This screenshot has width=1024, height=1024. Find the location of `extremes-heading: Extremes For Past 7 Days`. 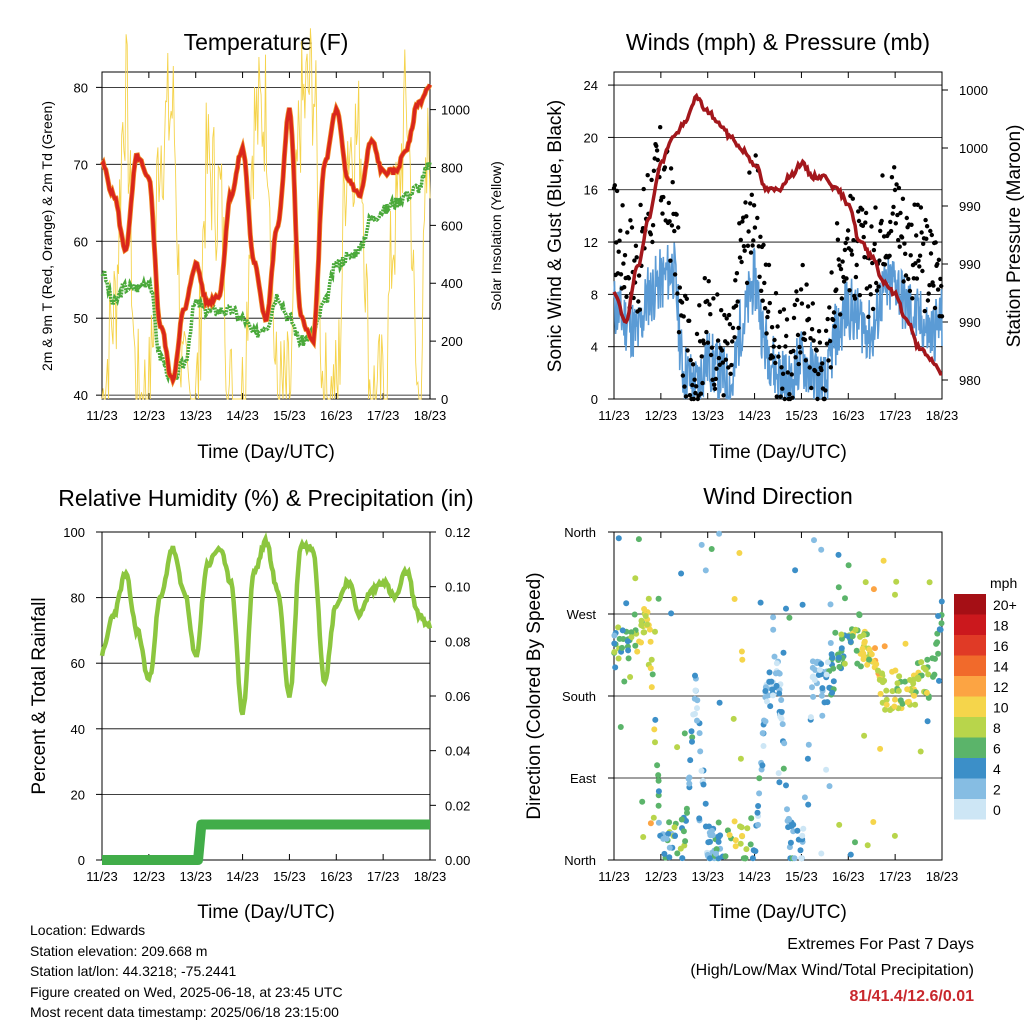

extremes-heading: Extremes For Past 7 Days is located at coordinates (880, 944).